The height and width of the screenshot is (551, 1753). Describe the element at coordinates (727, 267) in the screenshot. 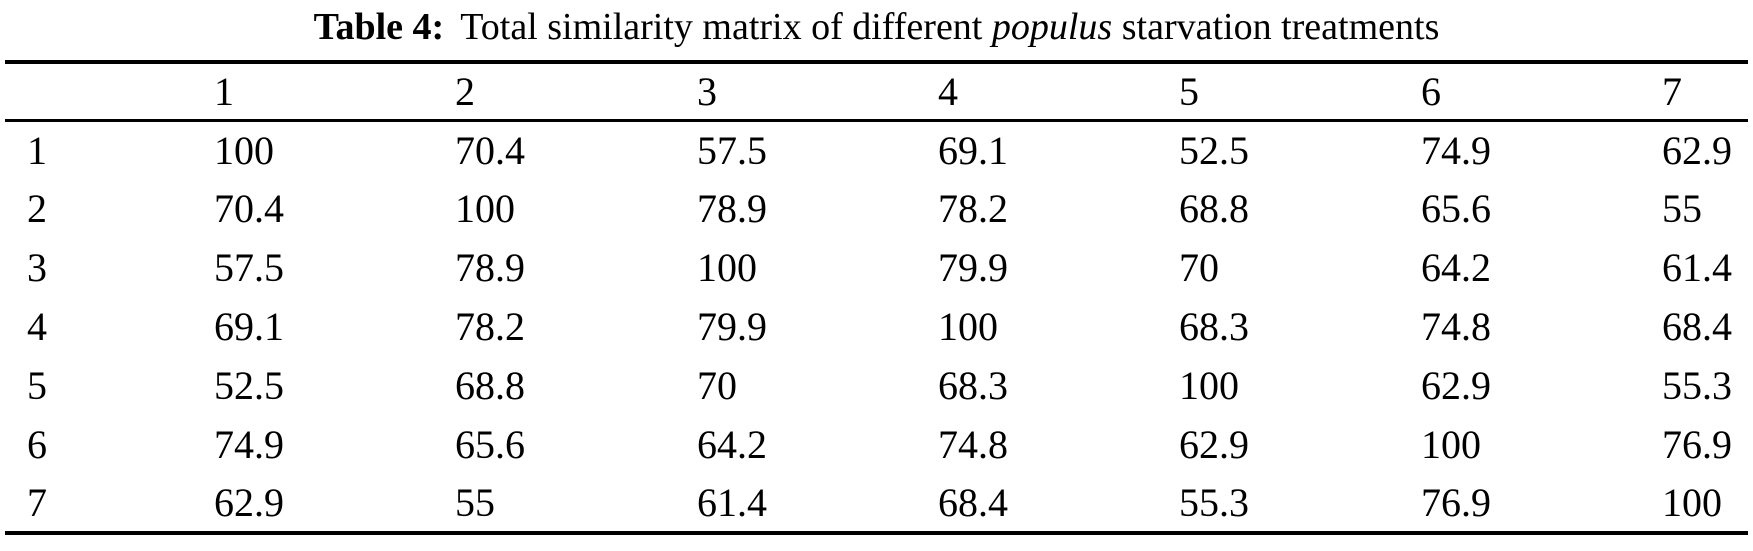

I see `matrix-cell-3-3: 100` at that location.